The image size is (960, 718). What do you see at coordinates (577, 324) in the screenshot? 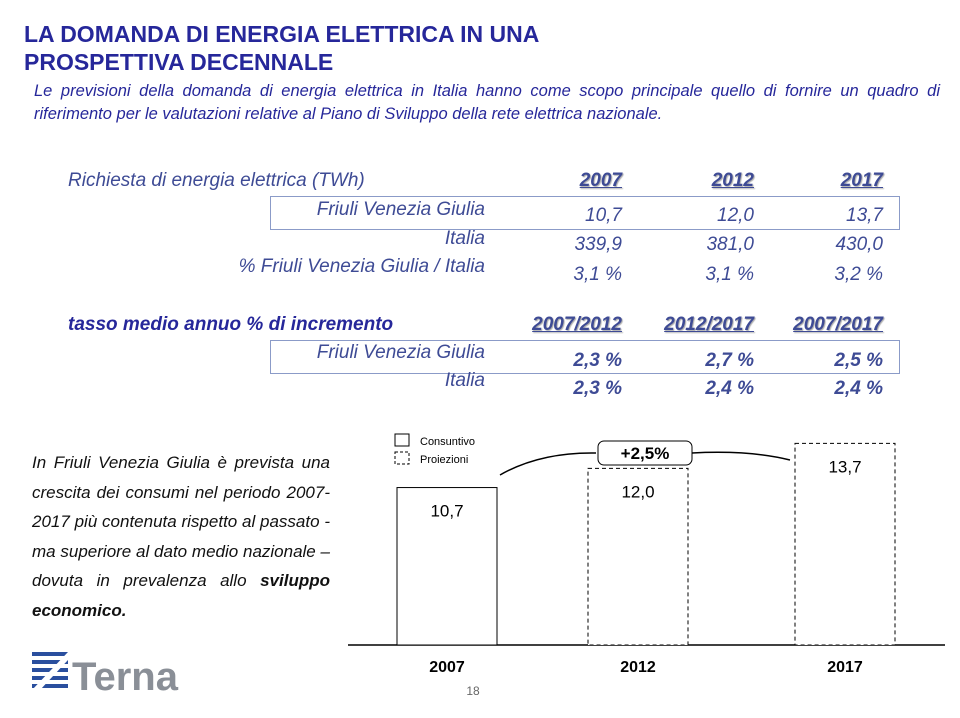
I see `column-header: 2007/2012` at bounding box center [577, 324].